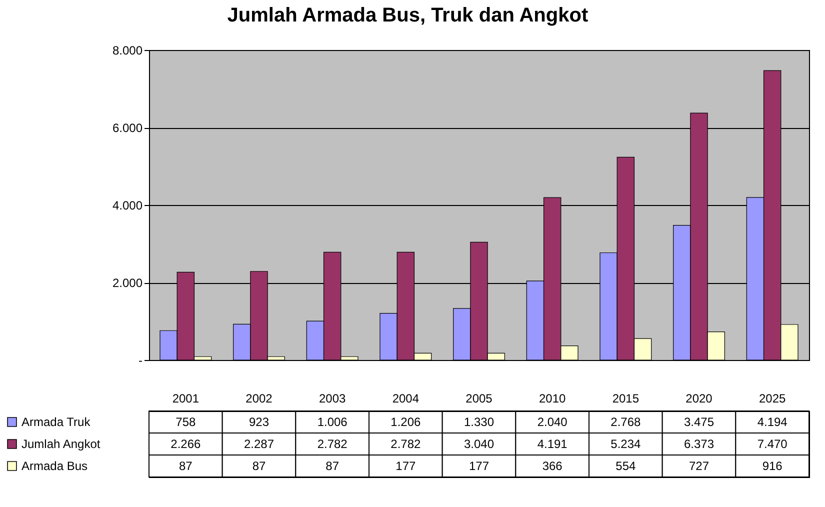  What do you see at coordinates (406, 399) in the screenshot?
I see `x-tick-label: 2004` at bounding box center [406, 399].